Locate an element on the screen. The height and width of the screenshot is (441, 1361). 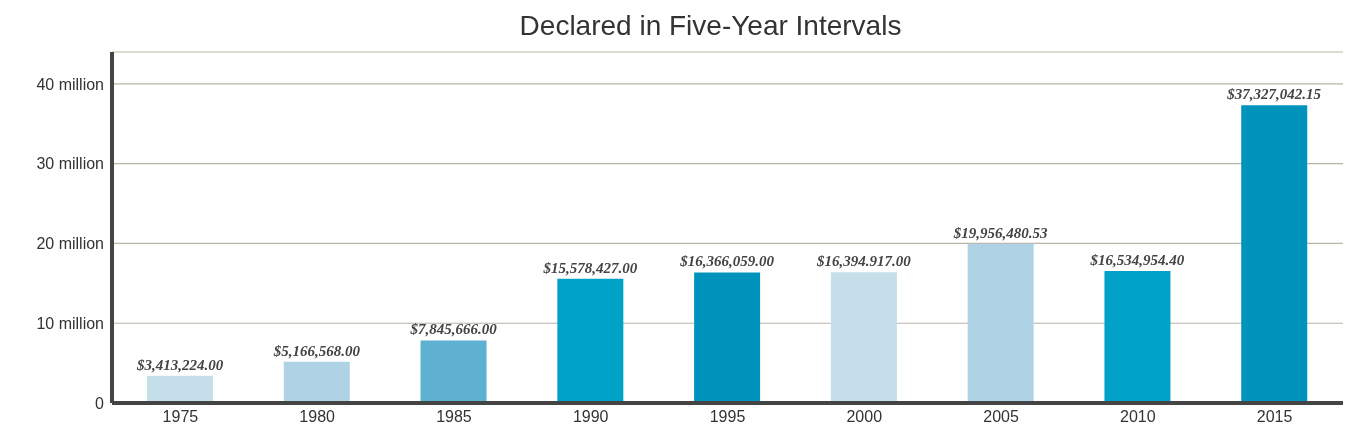
x-tick-label: 1980 is located at coordinates (317, 417).